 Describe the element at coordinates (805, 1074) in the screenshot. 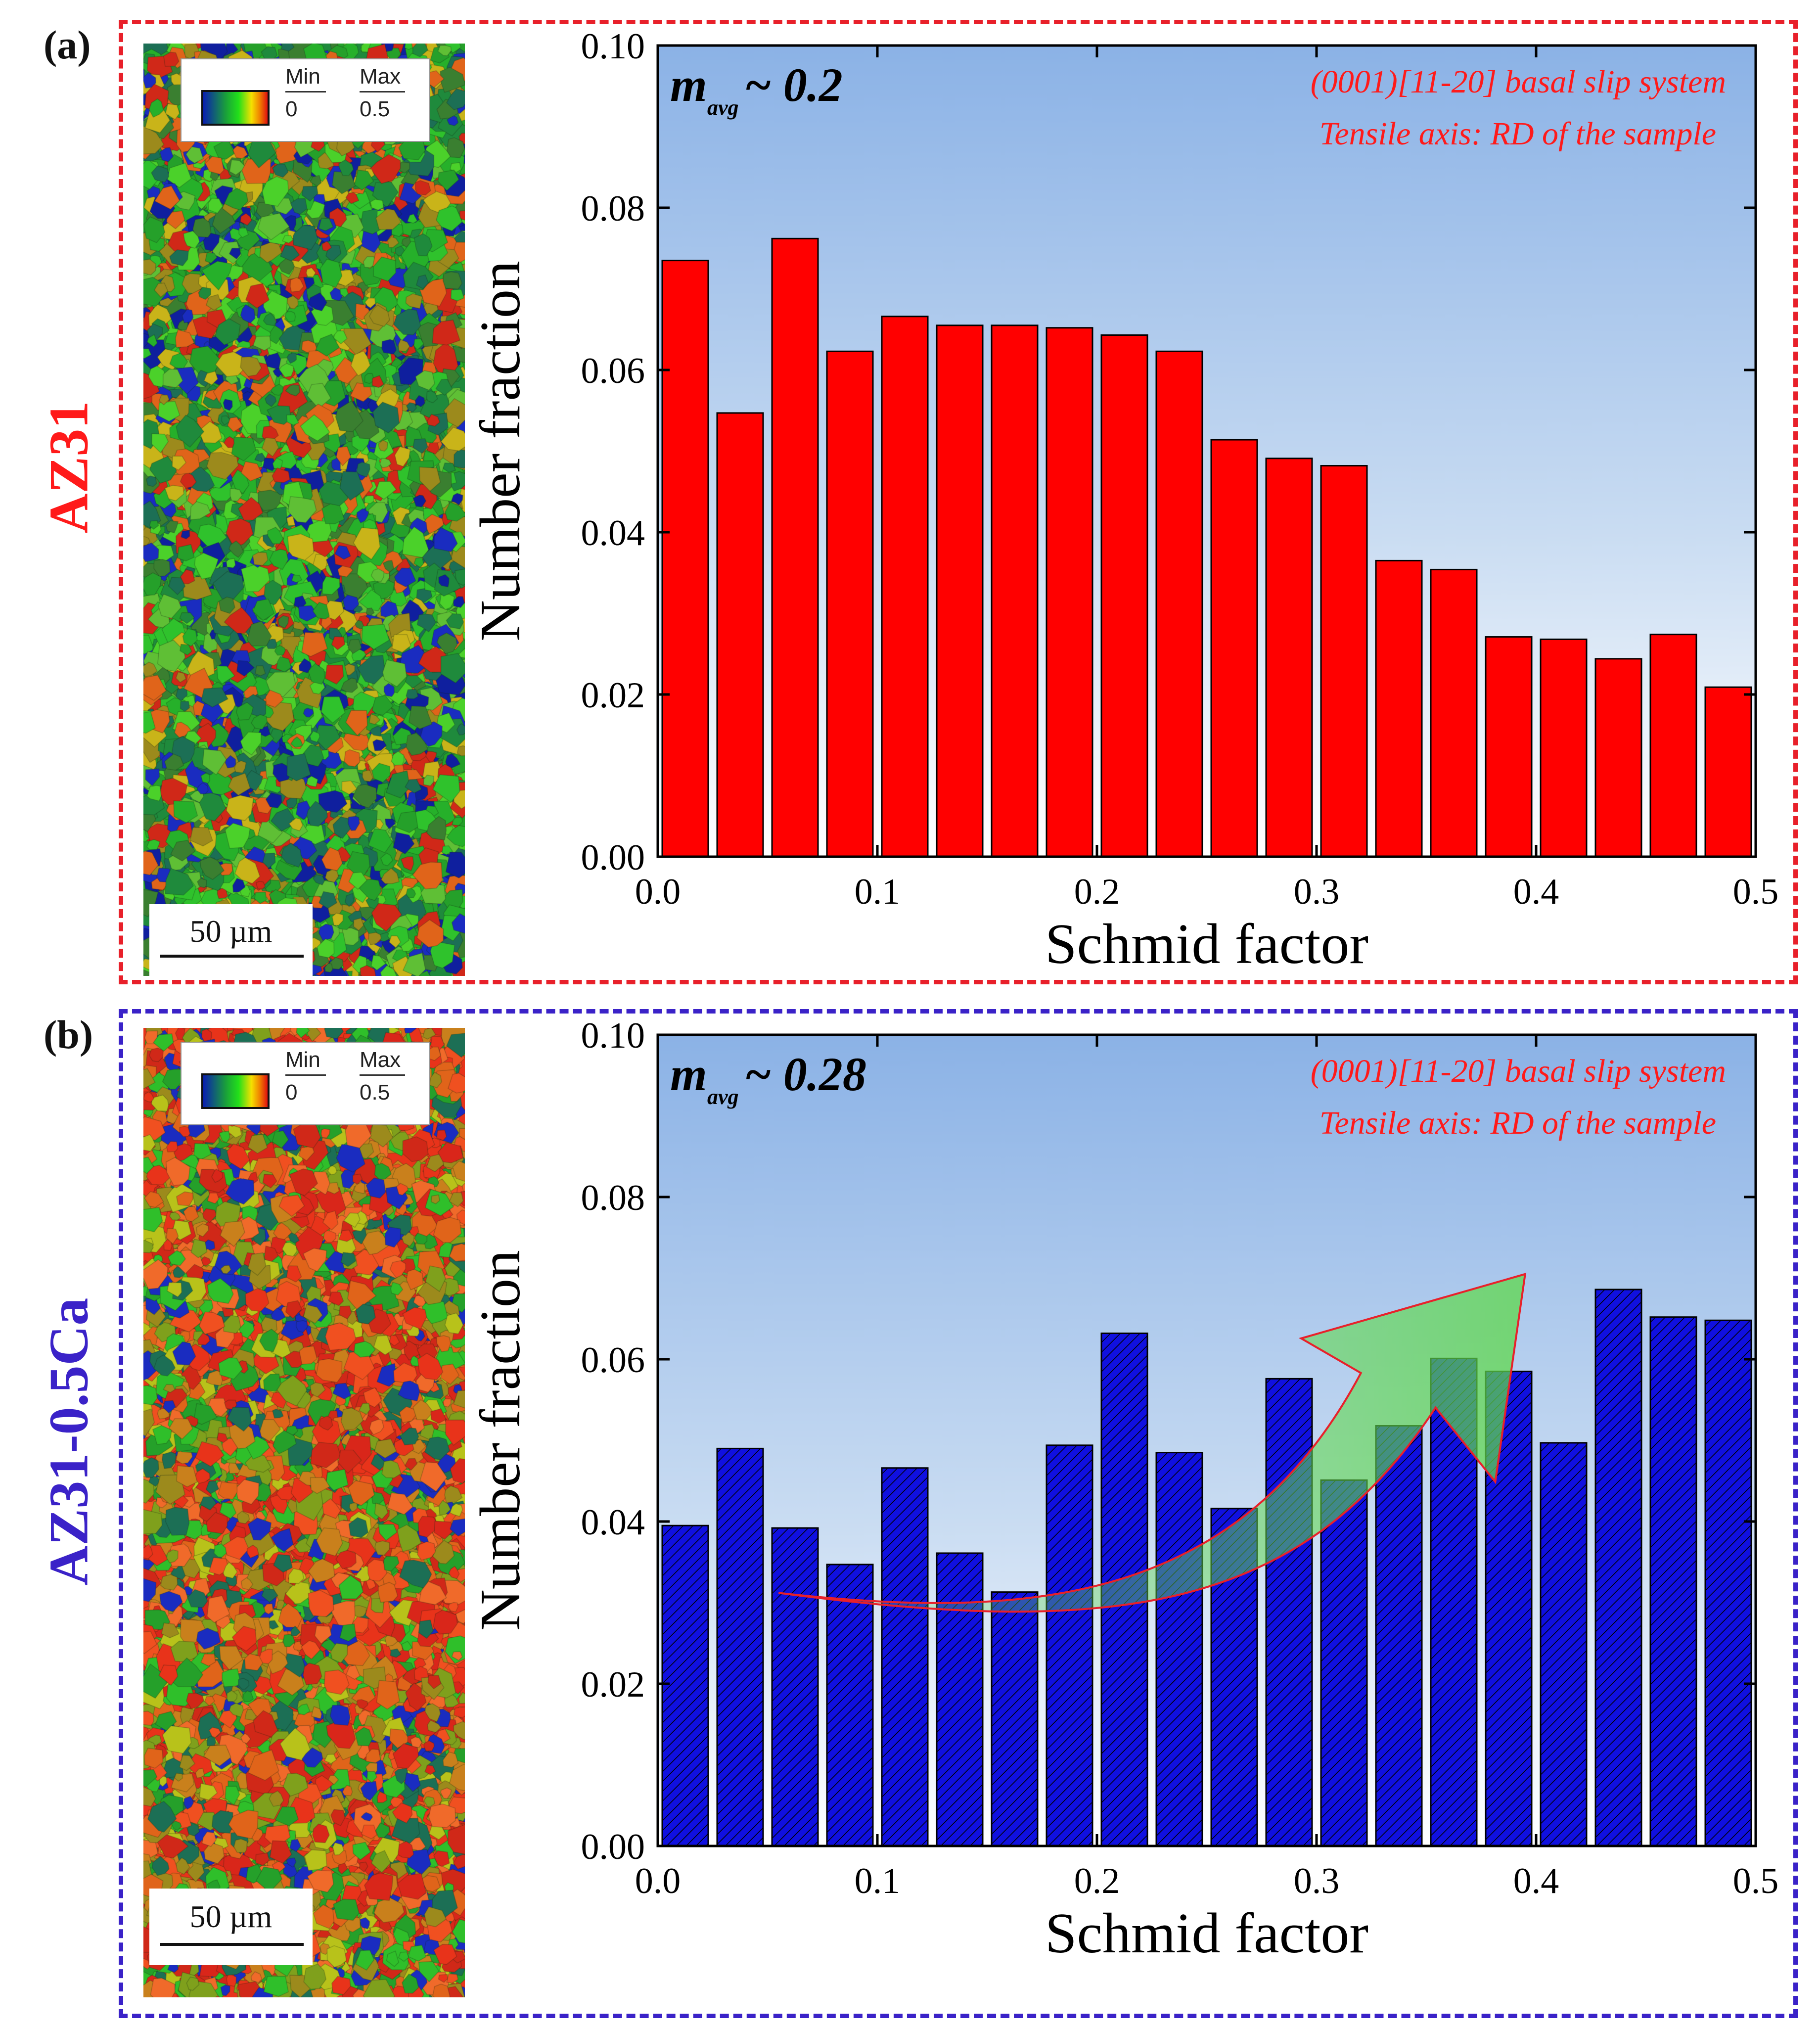

I see `m-avg-value: ~ 0.28` at that location.